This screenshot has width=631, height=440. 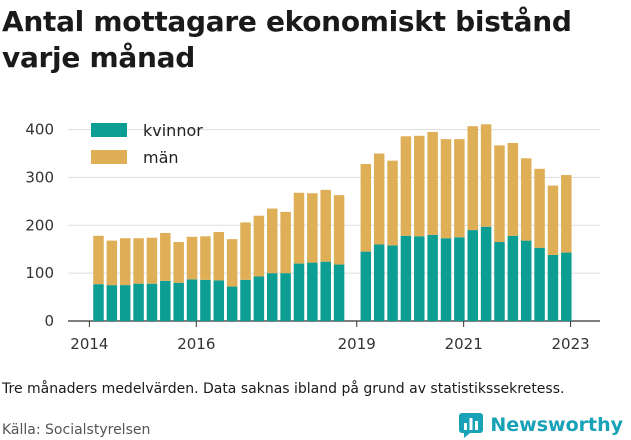 I want to click on y-tick-label: 300, so click(x=39, y=177).